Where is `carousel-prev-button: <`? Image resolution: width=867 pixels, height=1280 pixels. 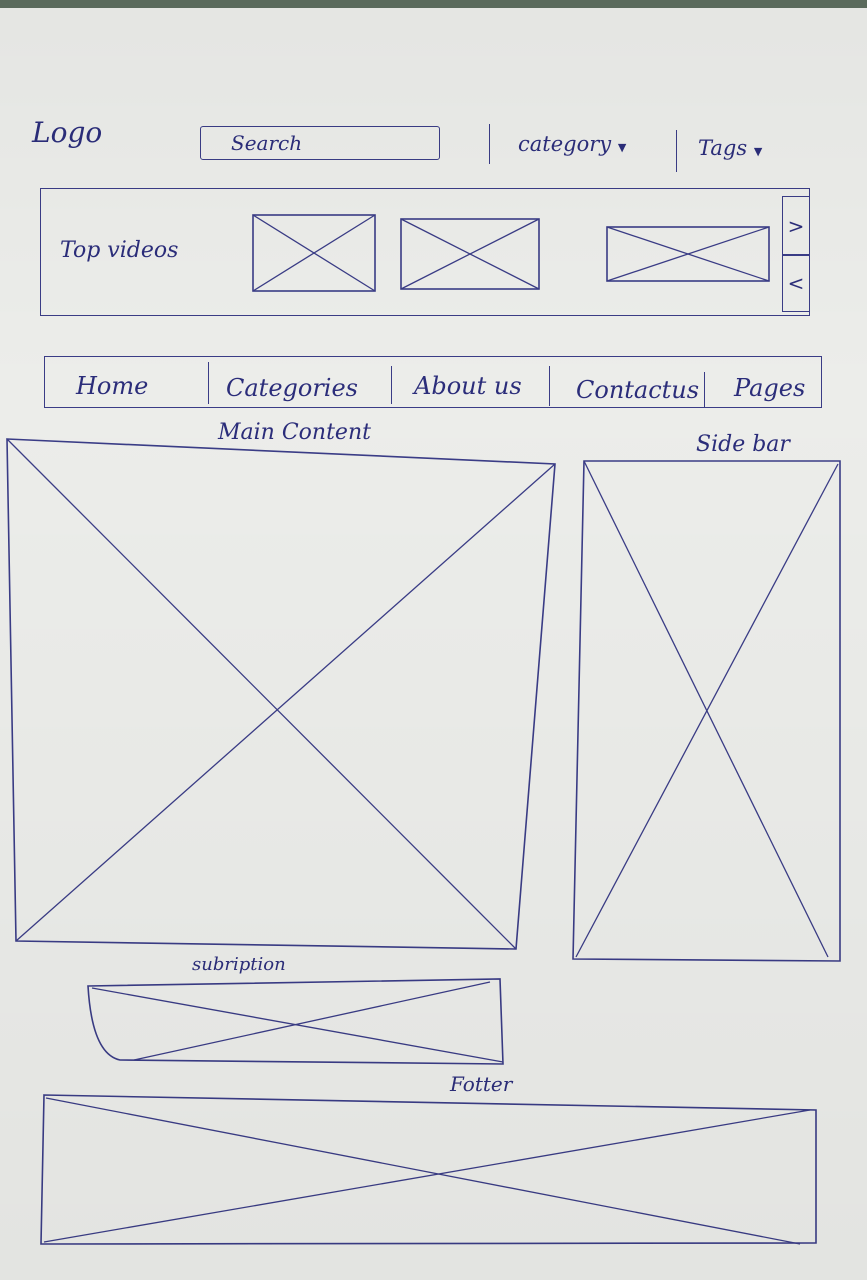
carousel-prev-button: < is located at coordinates (796, 283).